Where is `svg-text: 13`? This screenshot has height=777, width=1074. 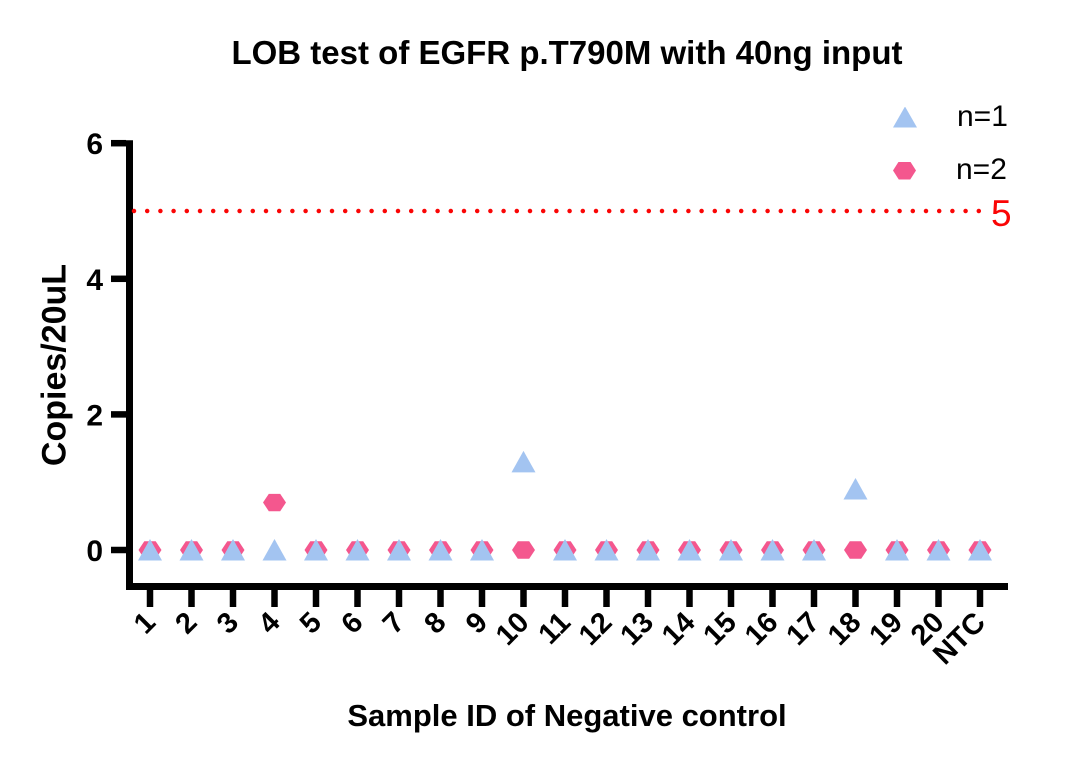 svg-text: 13 is located at coordinates (637, 628).